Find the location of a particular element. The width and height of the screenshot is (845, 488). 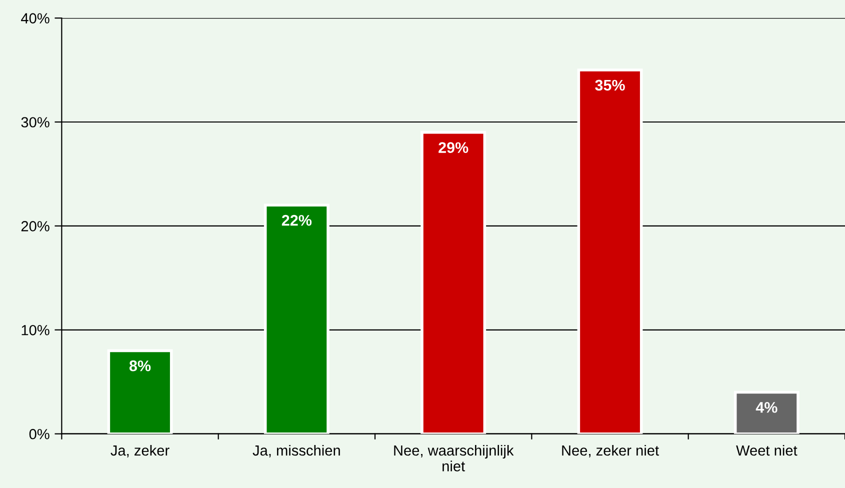

y-tick-label: 20% is located at coordinates (35, 226).